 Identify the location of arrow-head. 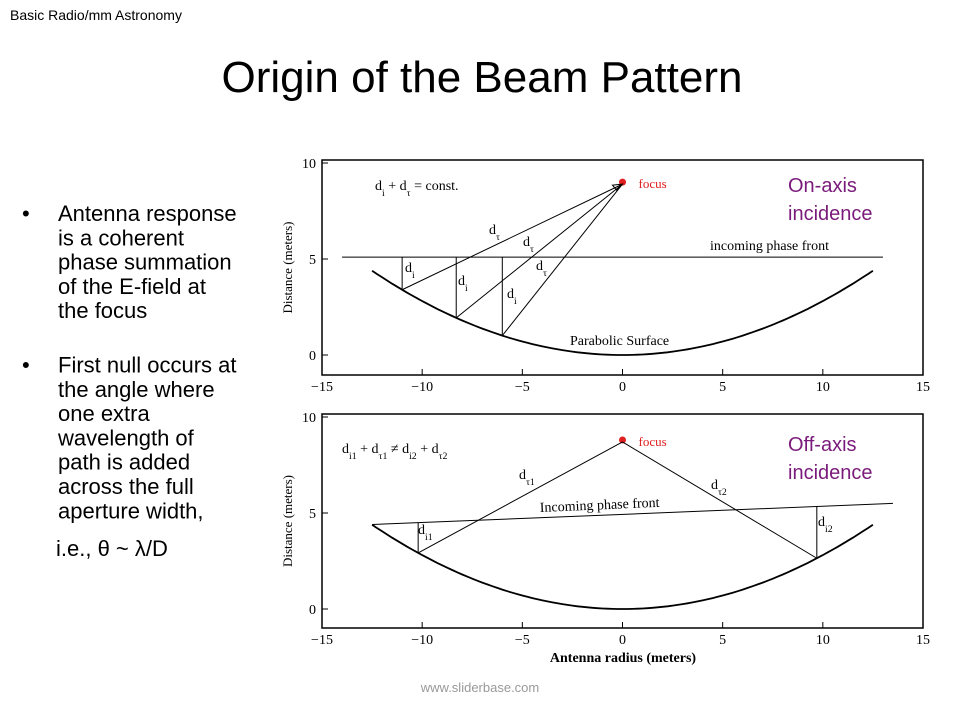
(617, 187).